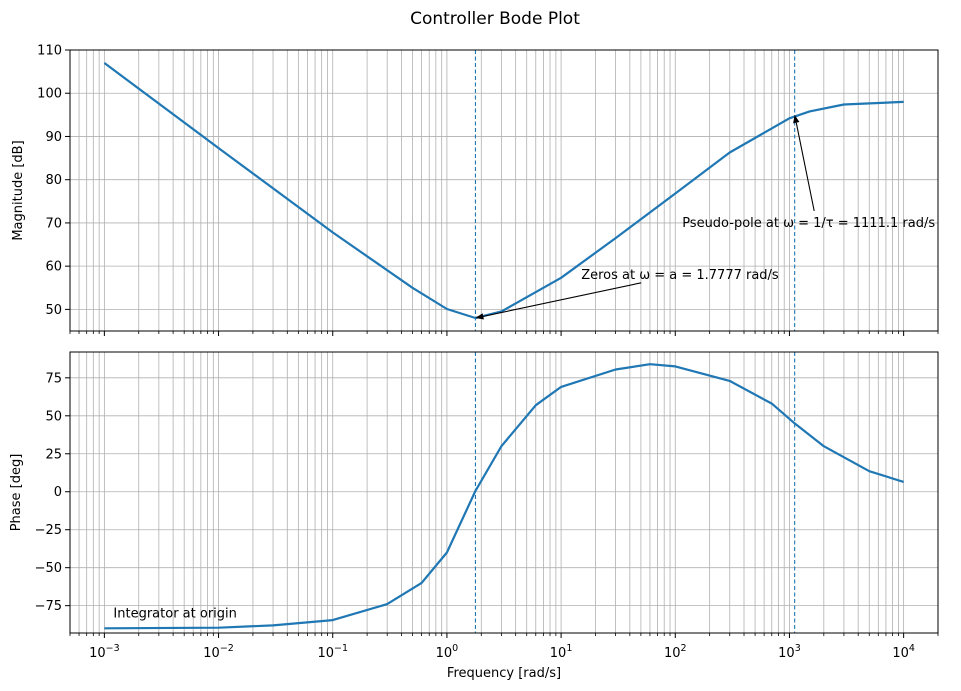  Describe the element at coordinates (48, 606) in the screenshot. I see `y-tick-label: −75` at that location.